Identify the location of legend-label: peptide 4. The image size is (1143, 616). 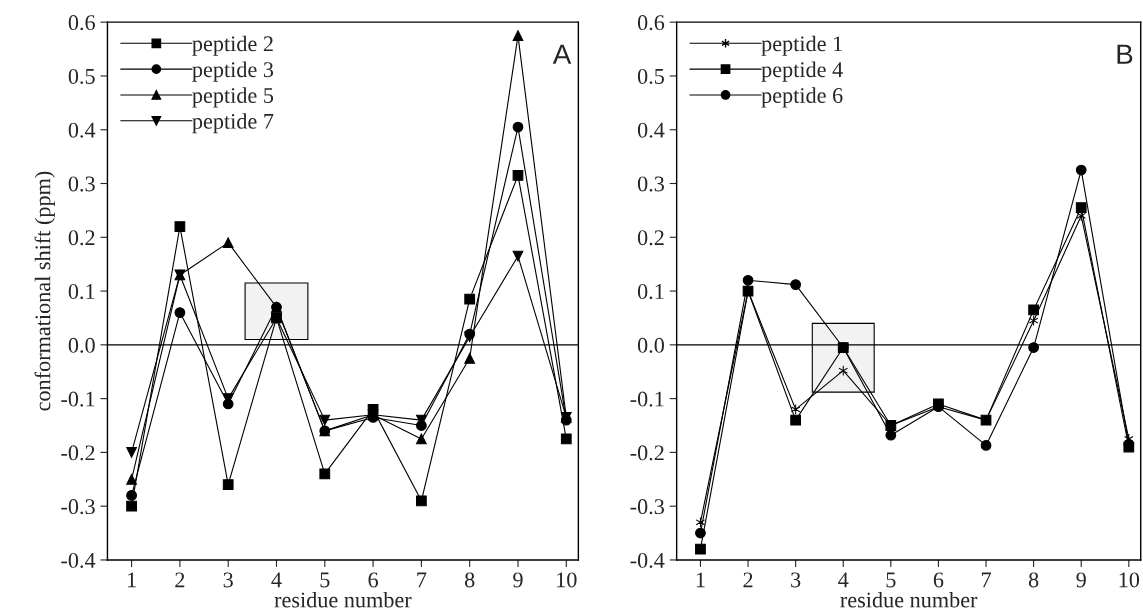
(802, 71).